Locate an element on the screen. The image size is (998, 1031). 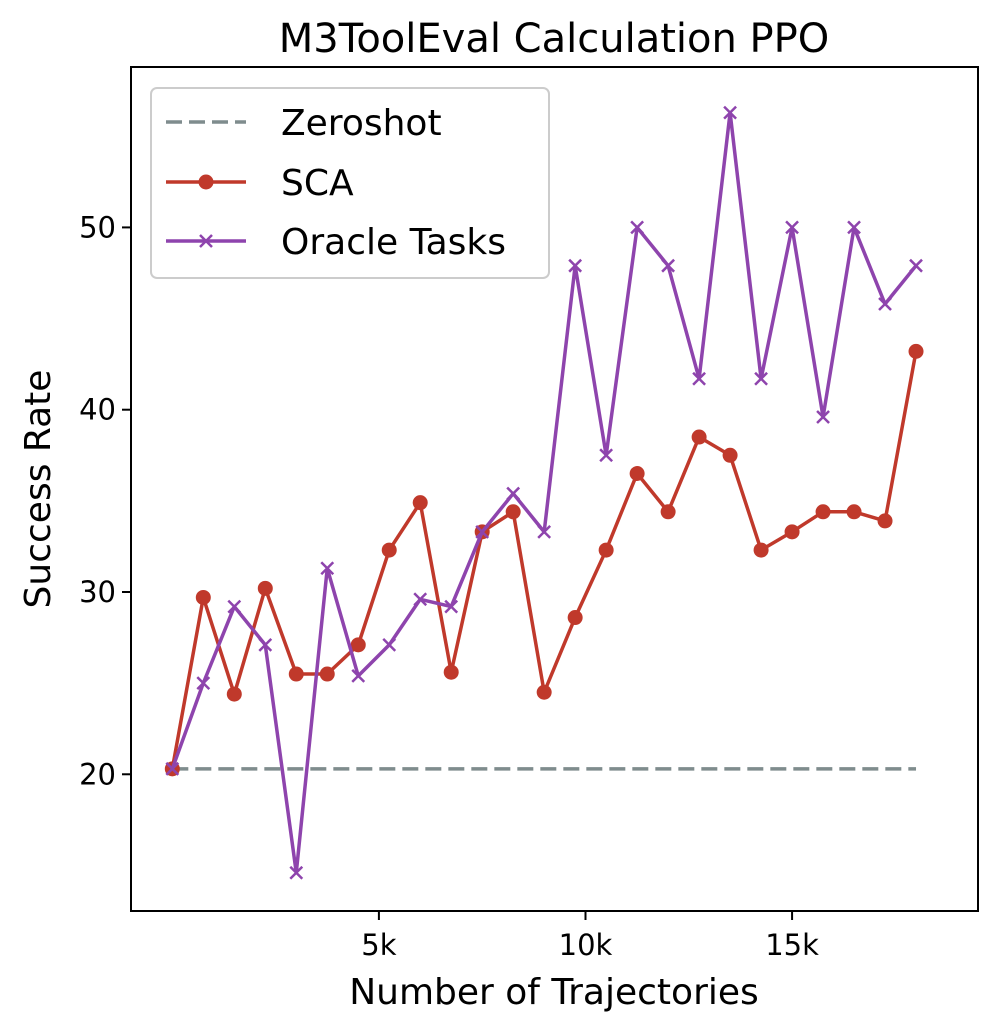
legend-oracle-tasks-marker is located at coordinates (206, 241).